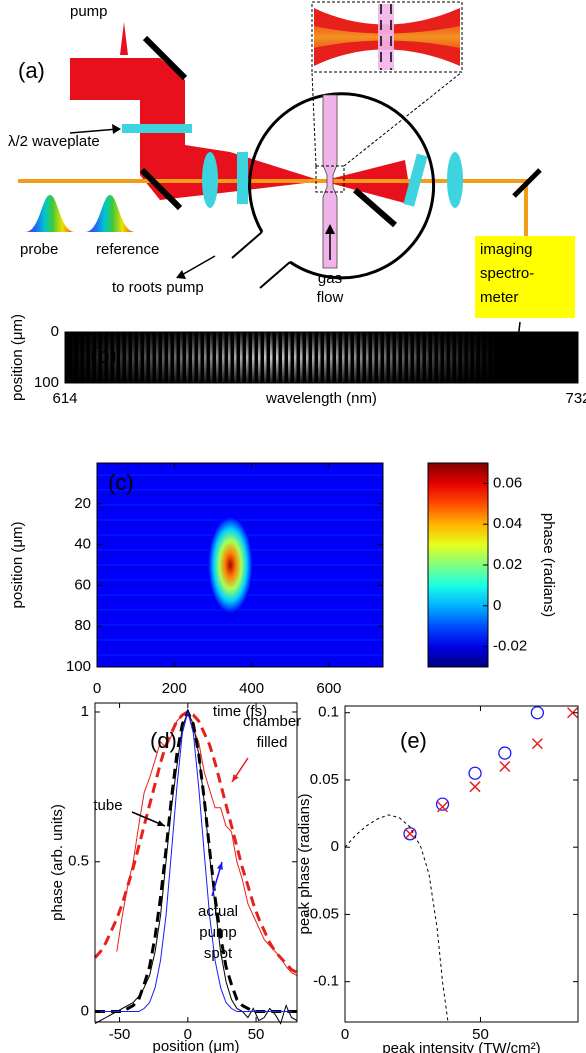 Image resolution: width=586 pixels, height=1053 pixels. Describe the element at coordinates (548, 565) in the screenshot. I see `colorbar-label: phase (radians)` at that location.